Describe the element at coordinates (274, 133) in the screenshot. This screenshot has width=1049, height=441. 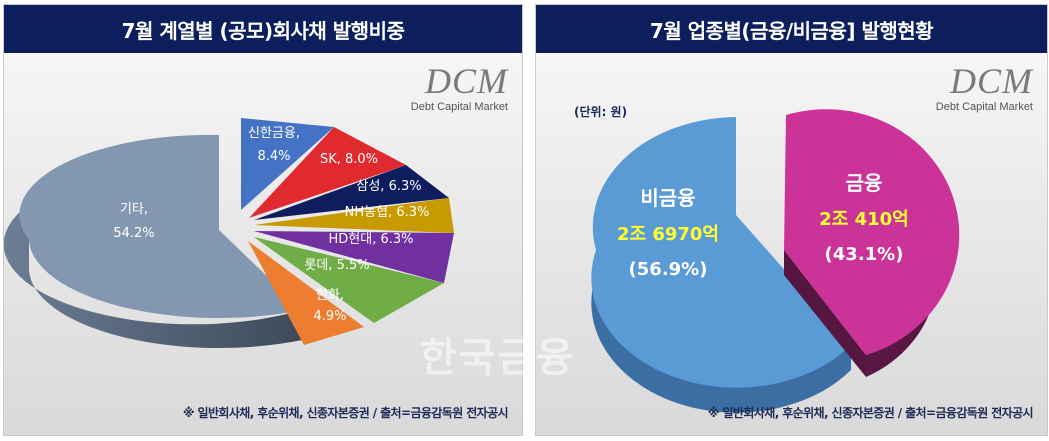
I see `label-shinhan-1: 신한금융,` at that location.